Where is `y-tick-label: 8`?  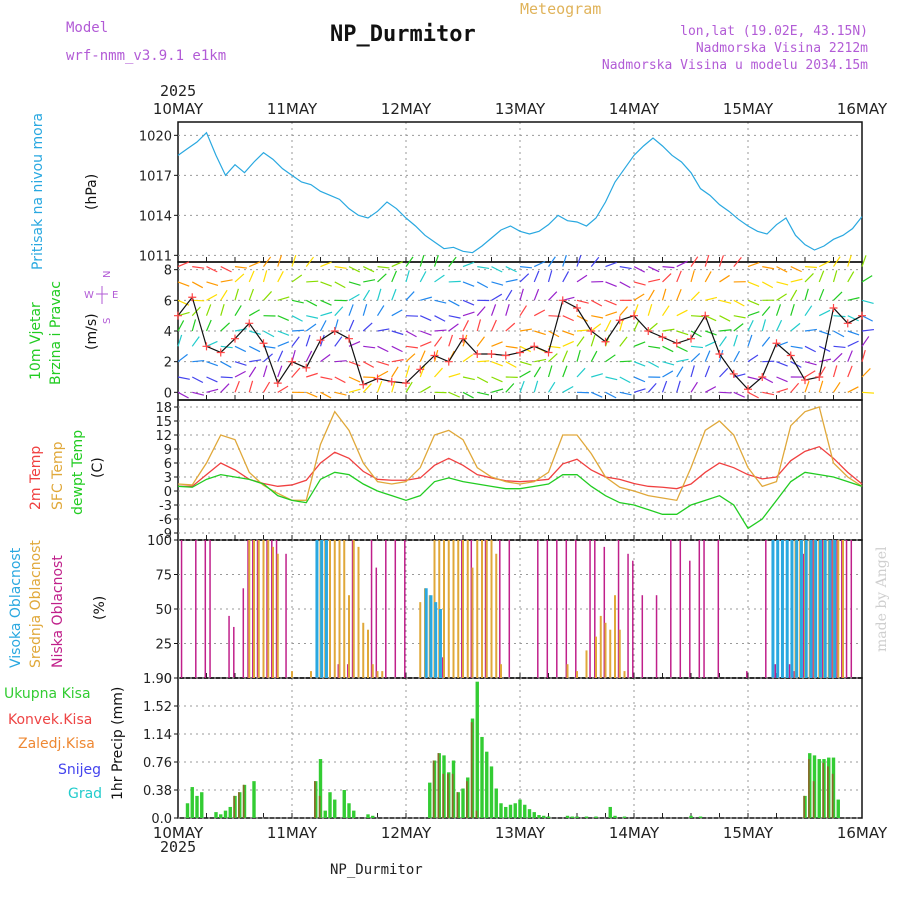
y-tick-label: 8 is located at coordinates (168, 271).